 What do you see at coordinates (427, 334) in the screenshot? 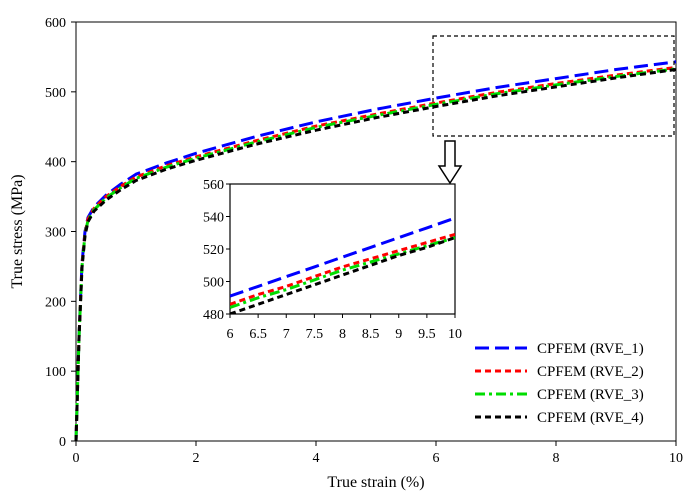
I see `inset-x-tick-label: 9.5` at bounding box center [427, 334].